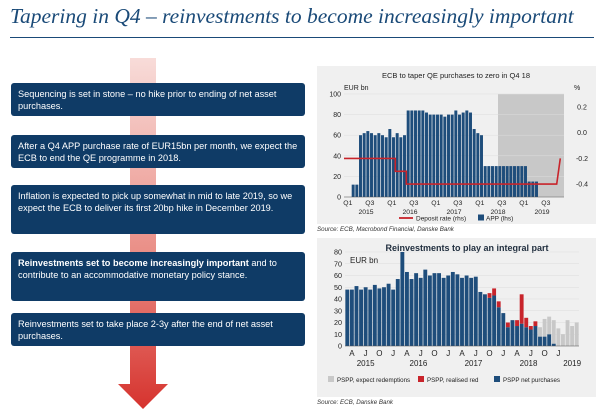 The image size is (600, 409). I want to click on source-chart2: Source: ECB, Danske Bank, so click(355, 402).